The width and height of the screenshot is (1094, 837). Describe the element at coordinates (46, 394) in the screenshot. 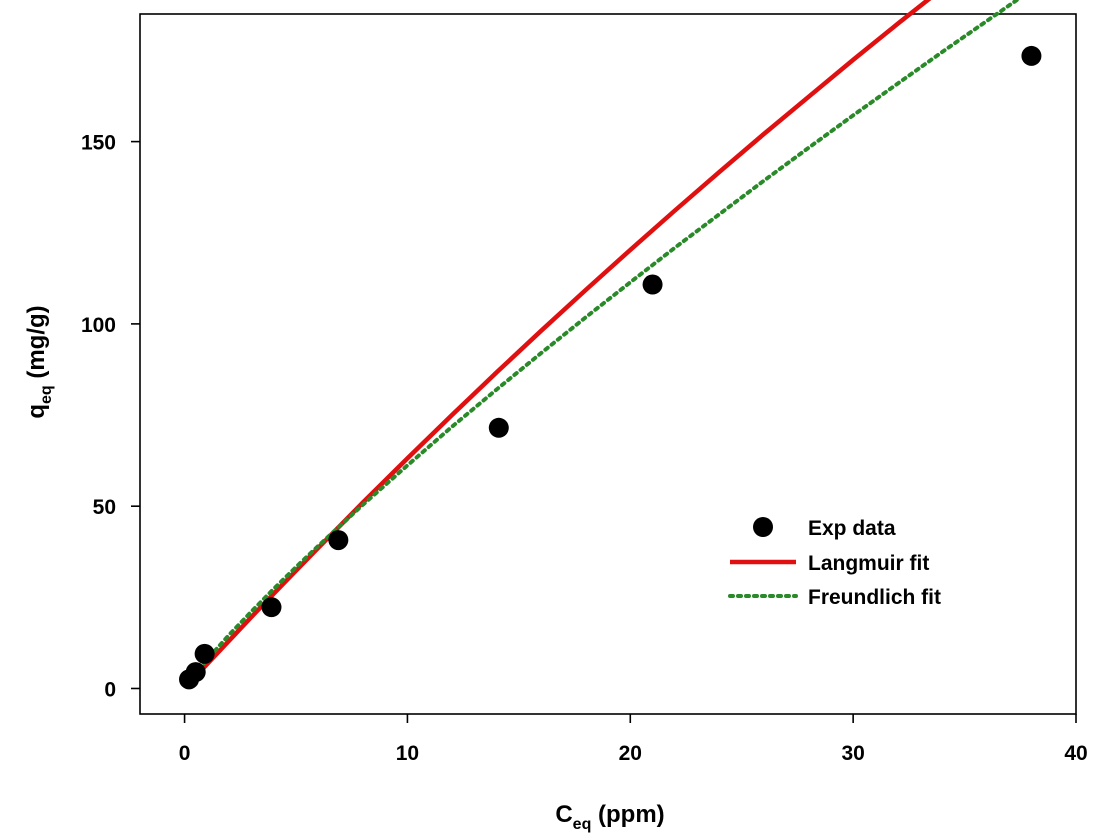

I see `y-axis-title-subscript: eq` at that location.